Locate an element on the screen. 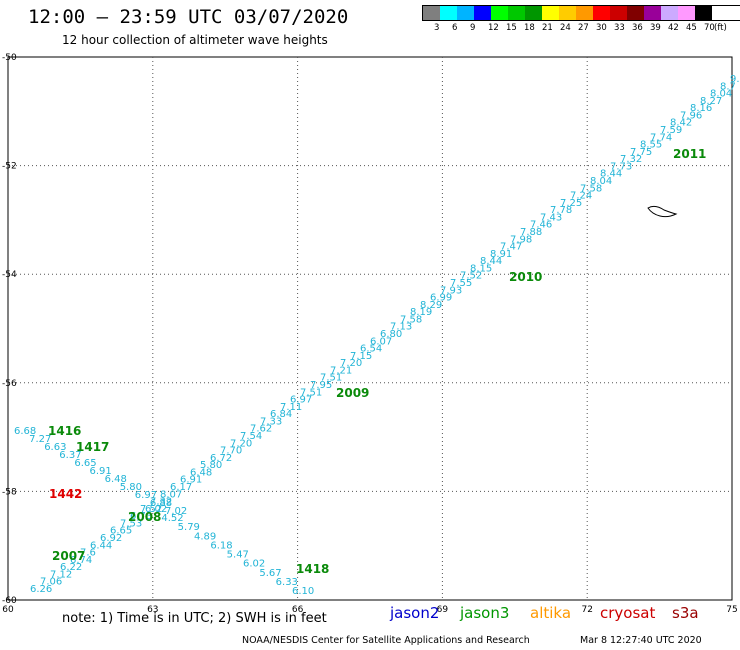  track-value: 5.79 is located at coordinates (189, 527).